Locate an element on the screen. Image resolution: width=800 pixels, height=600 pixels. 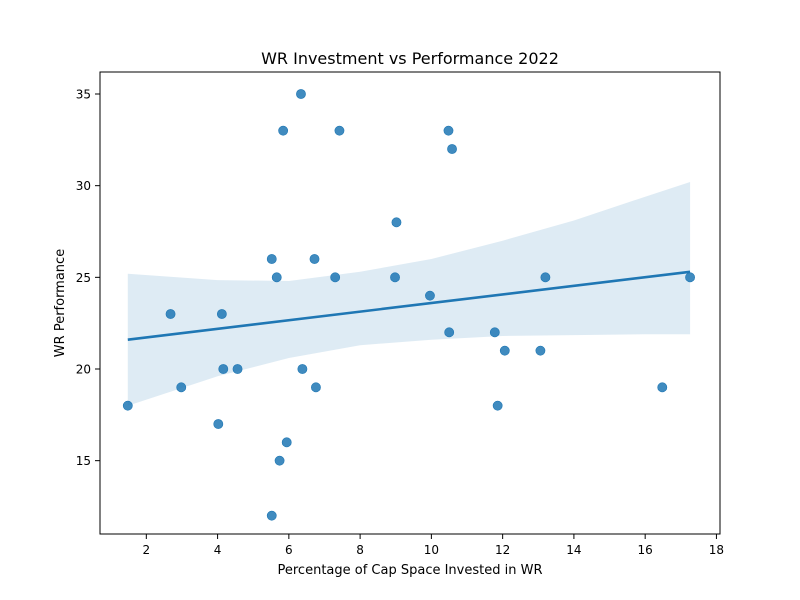
x-tick-label: 4 is located at coordinates (218, 550).